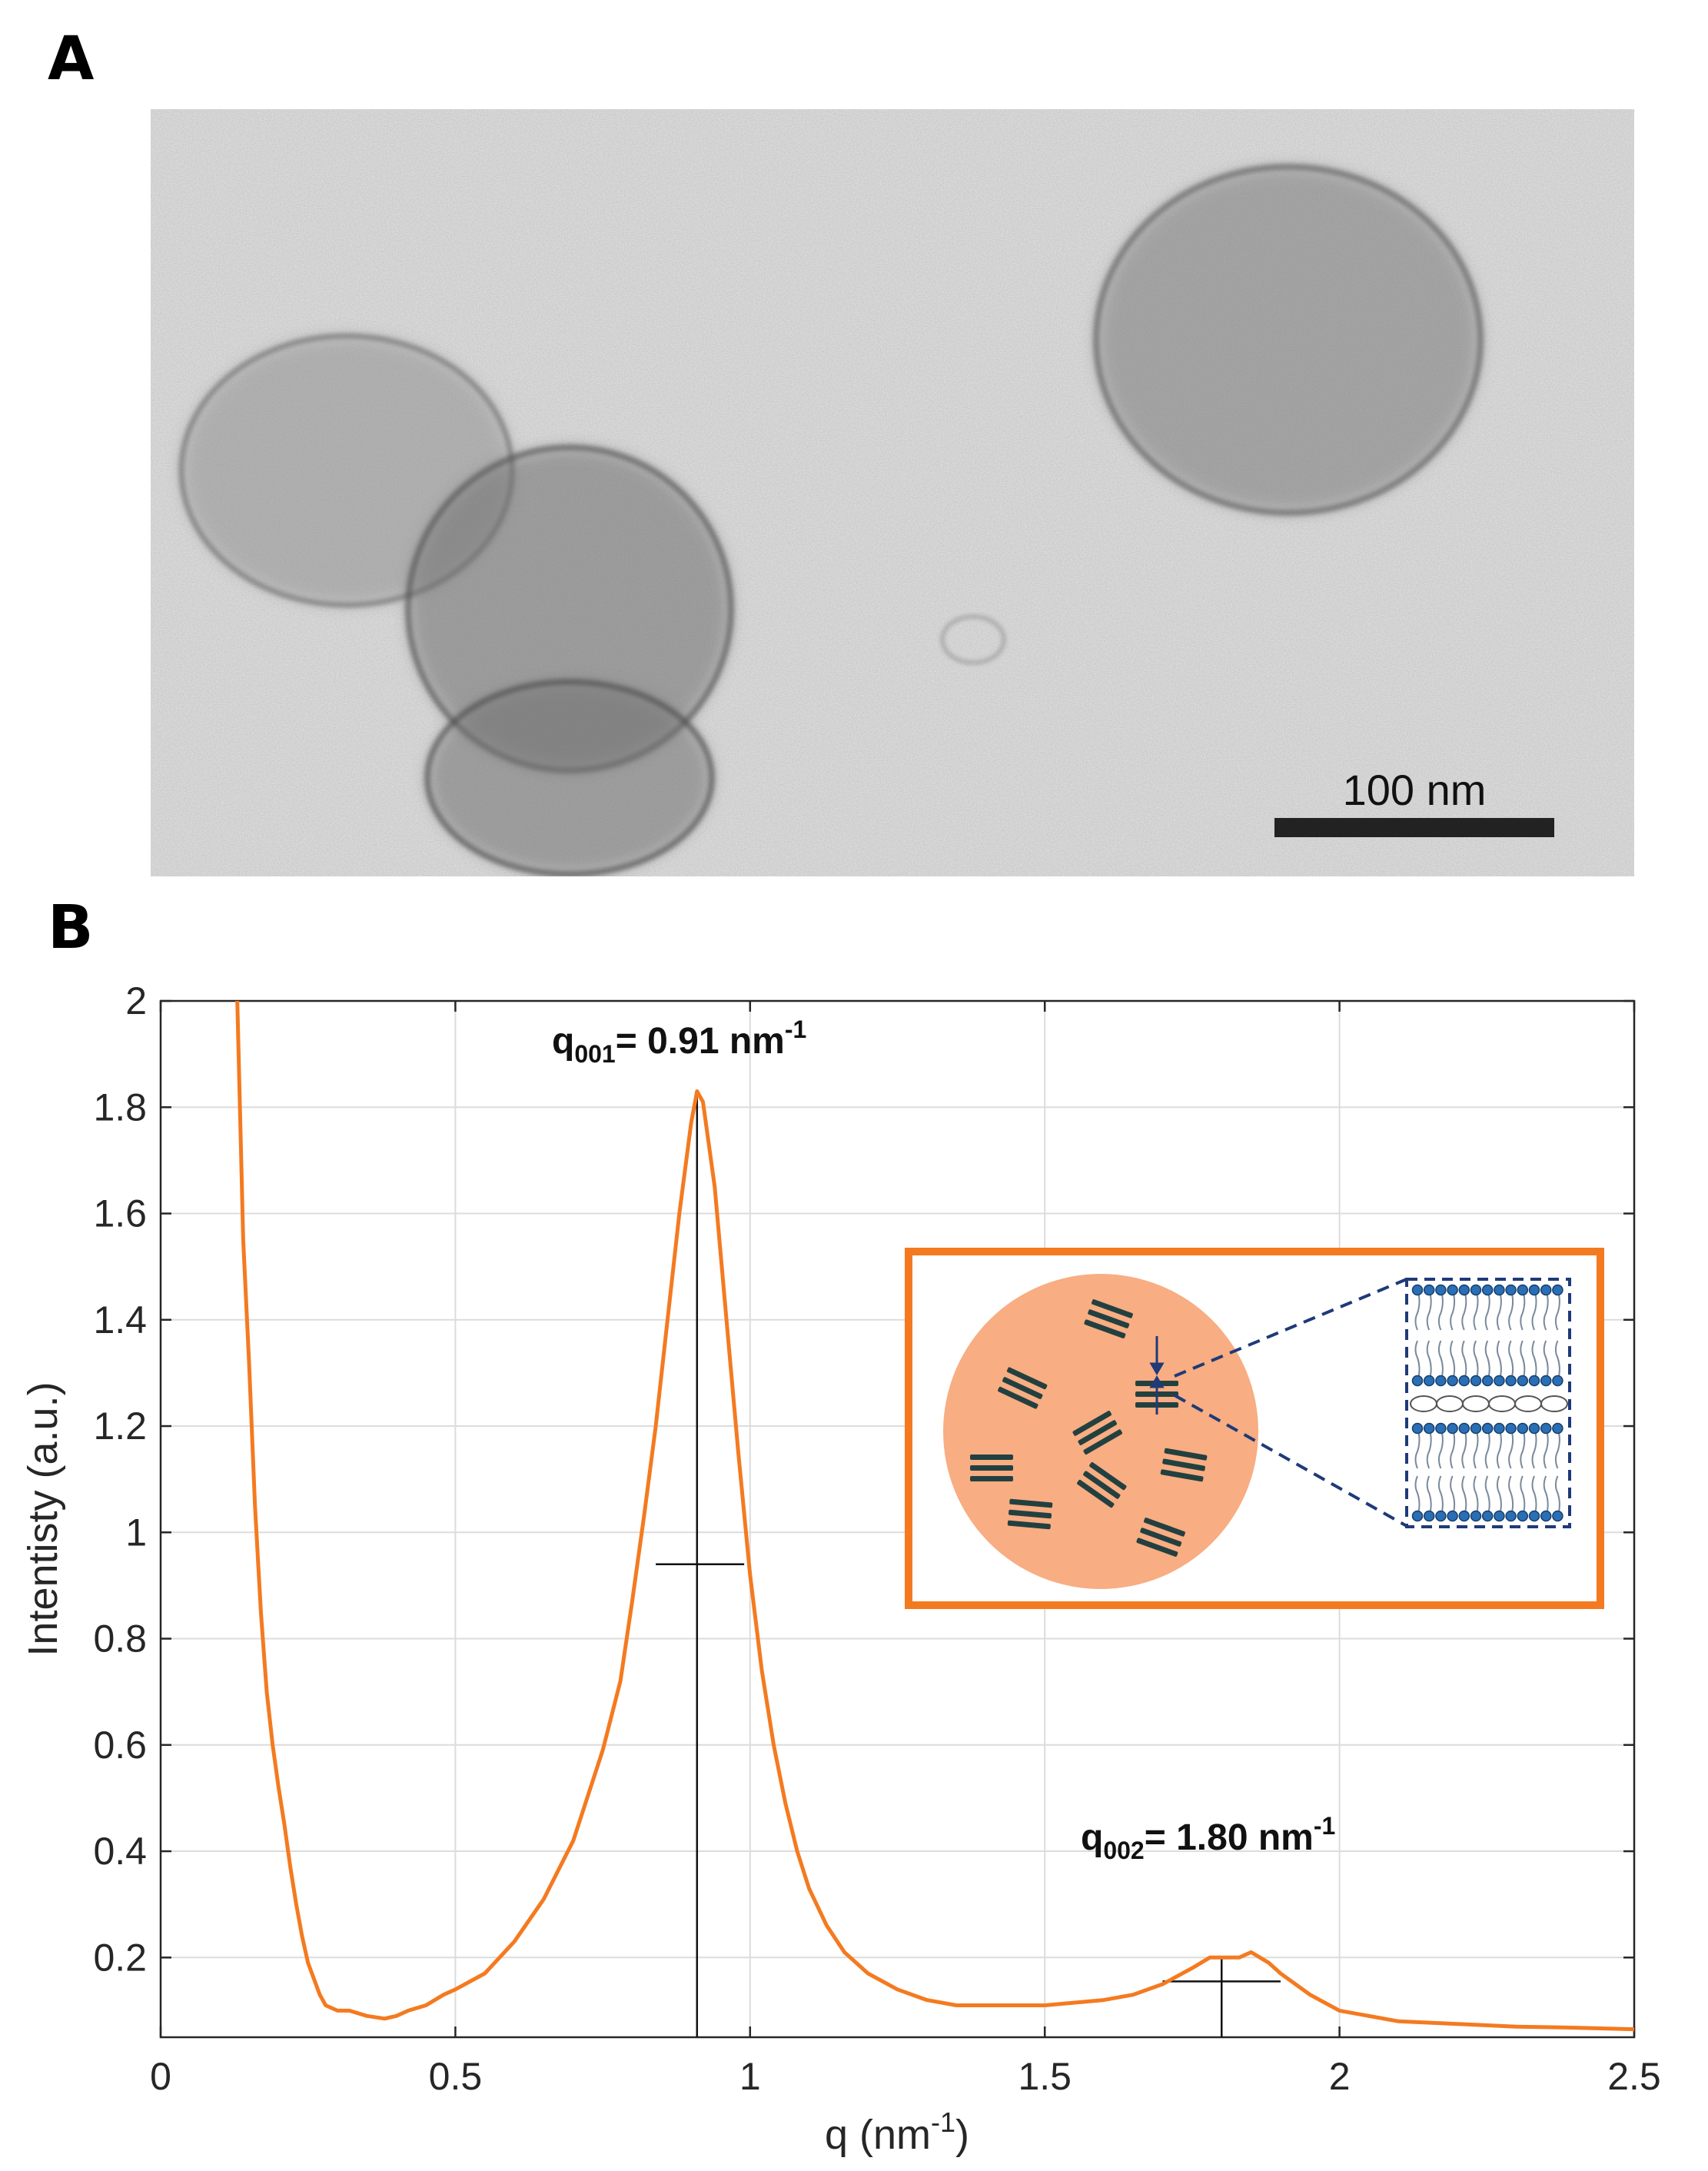 This screenshot has height=2171, width=1708. I want to click on y-tick-labels: 0.2 0.4 0.6 0.8 1 1.2 1.4 1.6 1.8 2, so click(120, 1479).